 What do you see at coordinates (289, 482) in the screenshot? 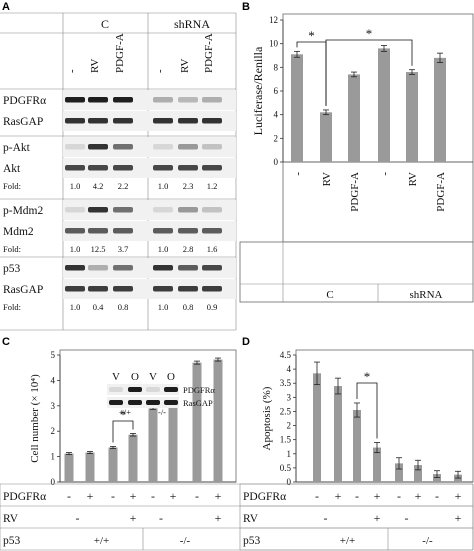
I see `y-tick-label: 0` at bounding box center [289, 482].